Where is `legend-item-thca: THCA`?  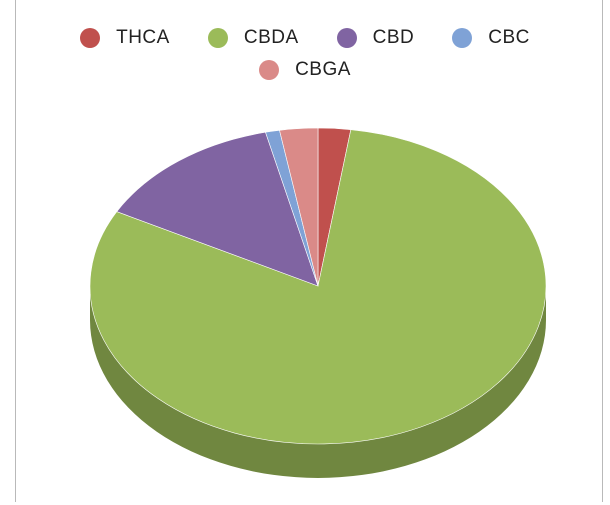 legend-item-thca: THCA is located at coordinates (125, 38).